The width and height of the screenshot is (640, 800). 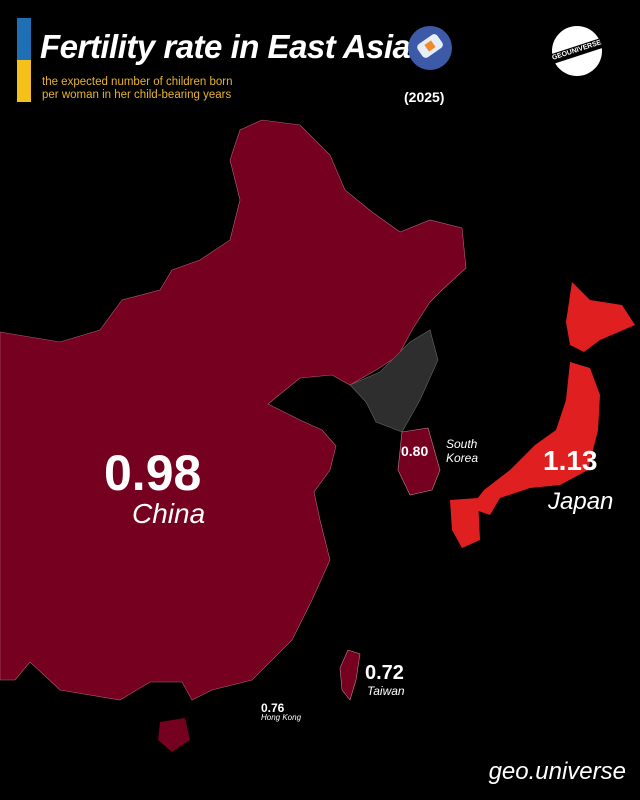 I want to click on japan-label: Japan, so click(x=581, y=501).